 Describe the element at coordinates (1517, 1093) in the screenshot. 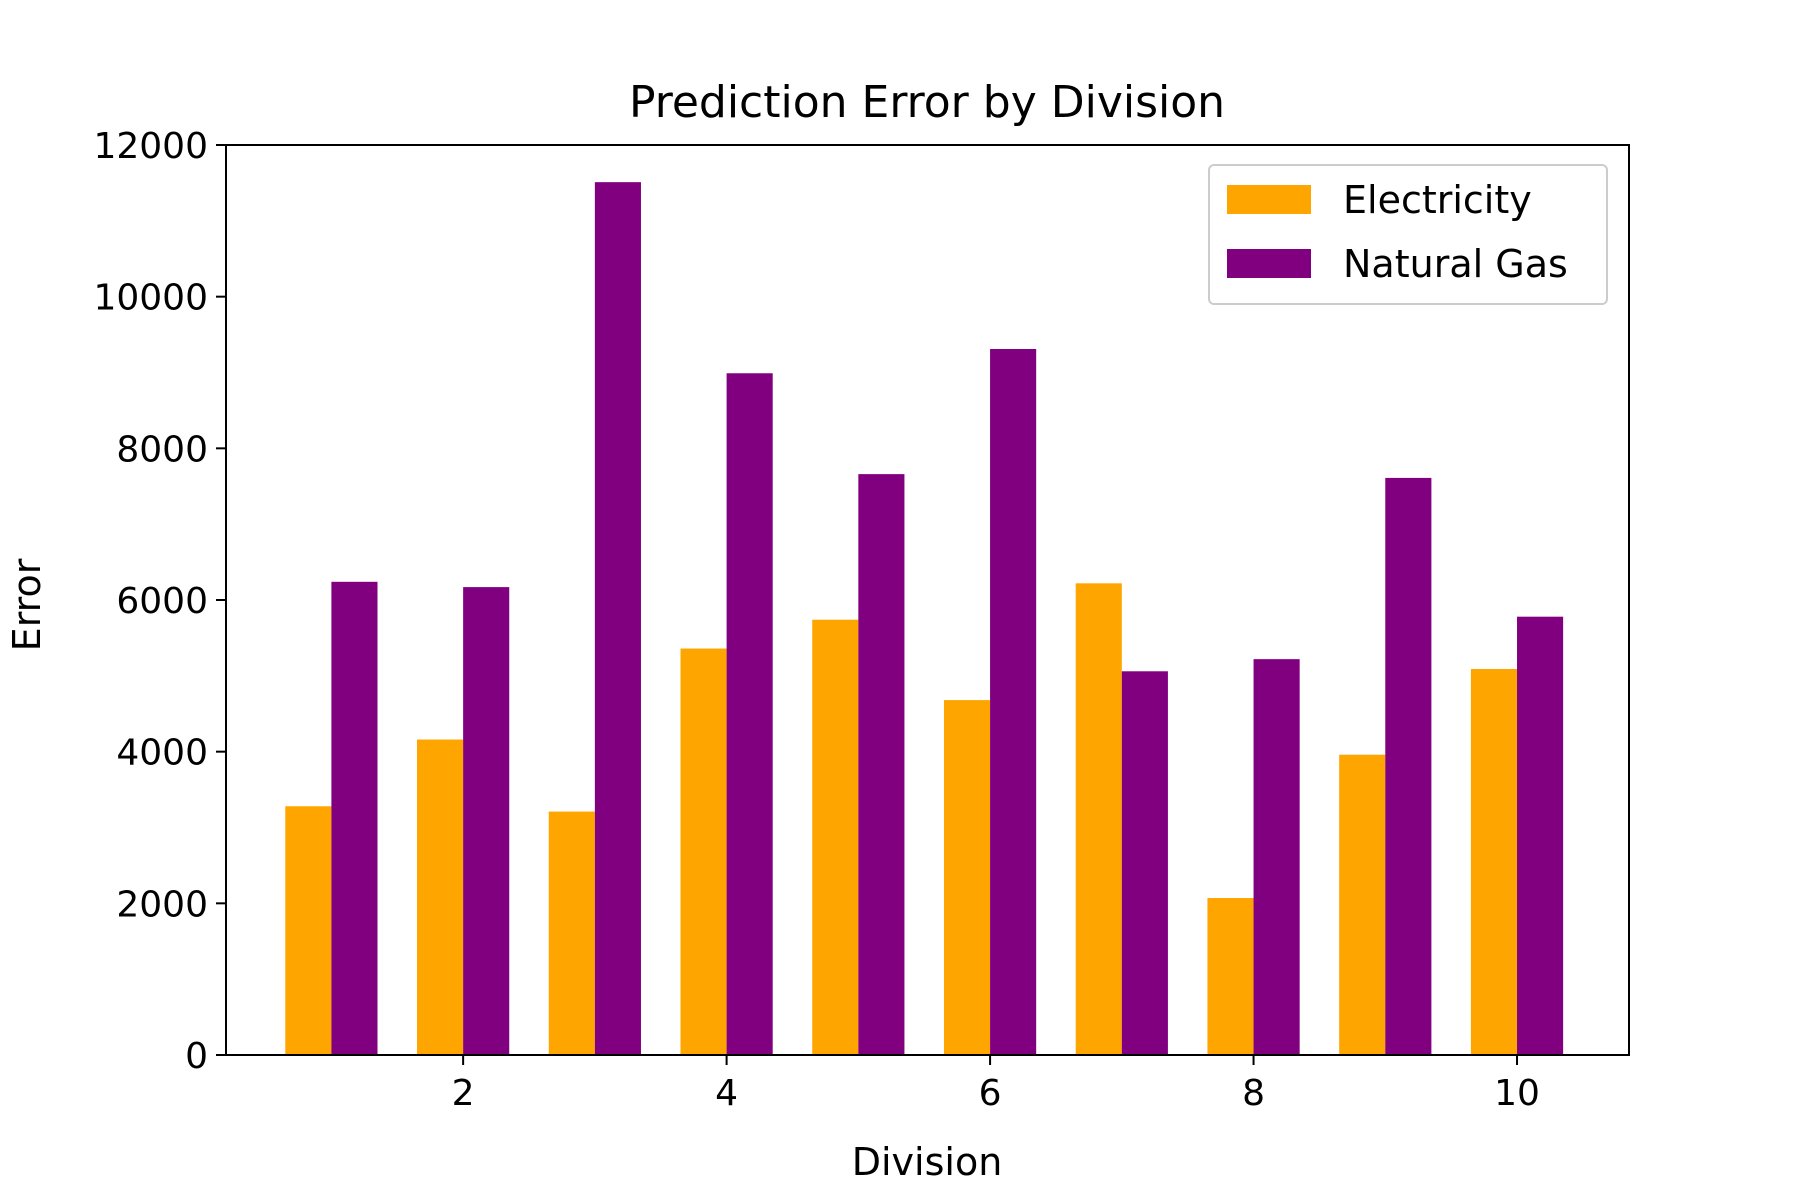

I see `x-tick-label-10: 10` at that location.